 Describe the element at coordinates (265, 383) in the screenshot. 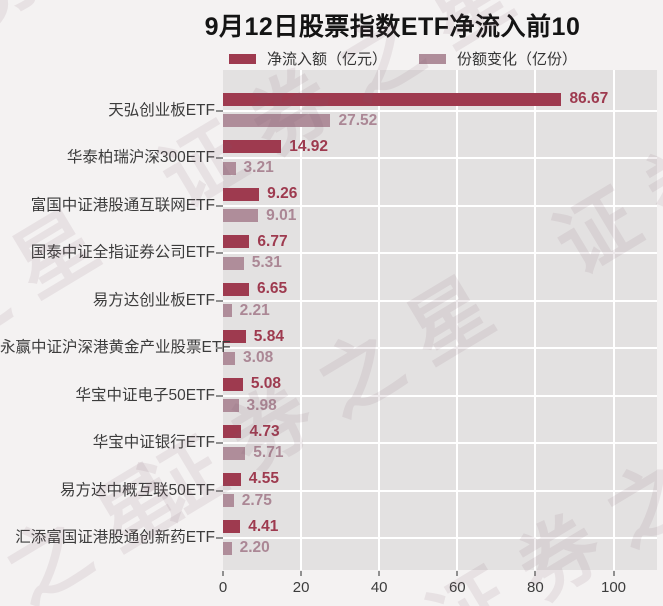

I see `bar-value-net-inflow: 5.08` at that location.